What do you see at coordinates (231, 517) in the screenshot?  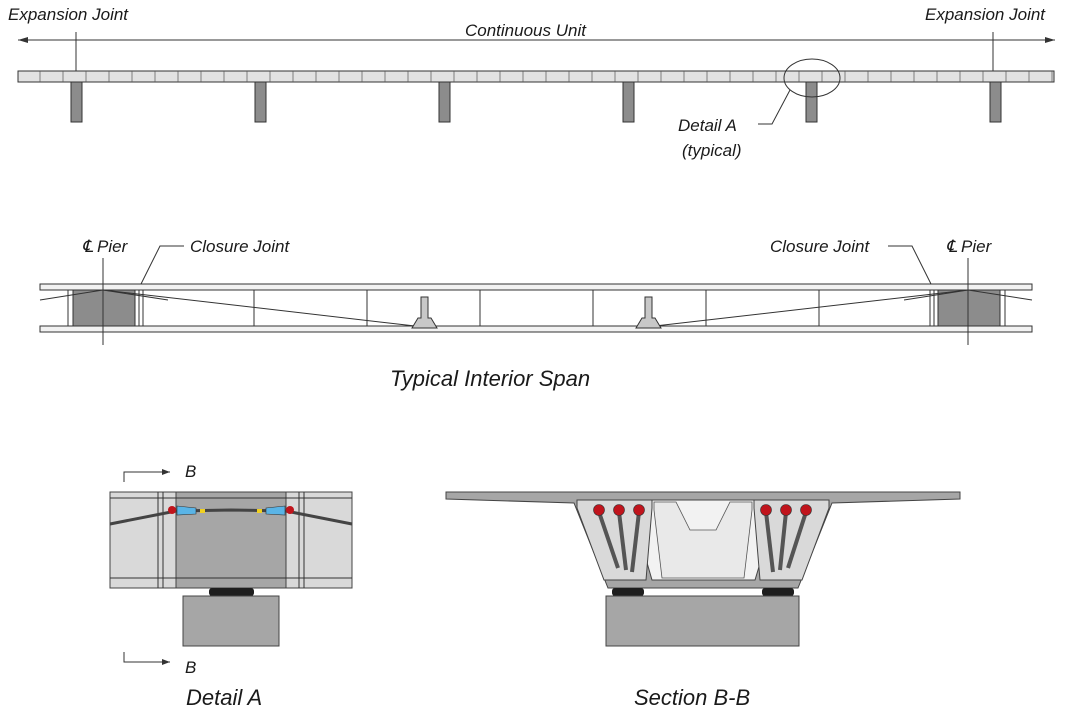 I see `detail-tendon` at bounding box center [231, 517].